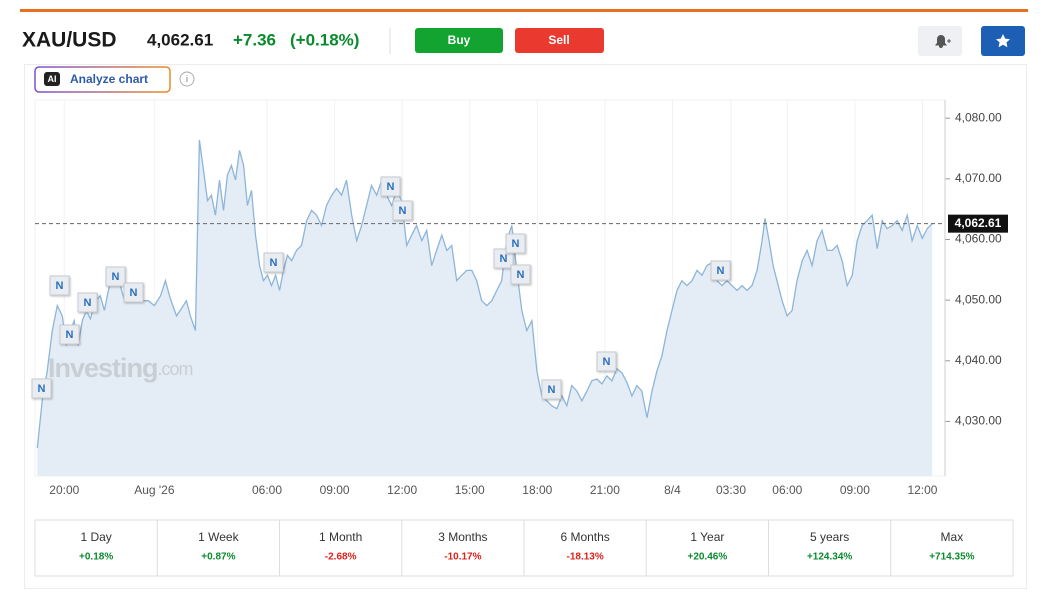  What do you see at coordinates (103, 368) in the screenshot?
I see `watermark-main: Investing` at bounding box center [103, 368].